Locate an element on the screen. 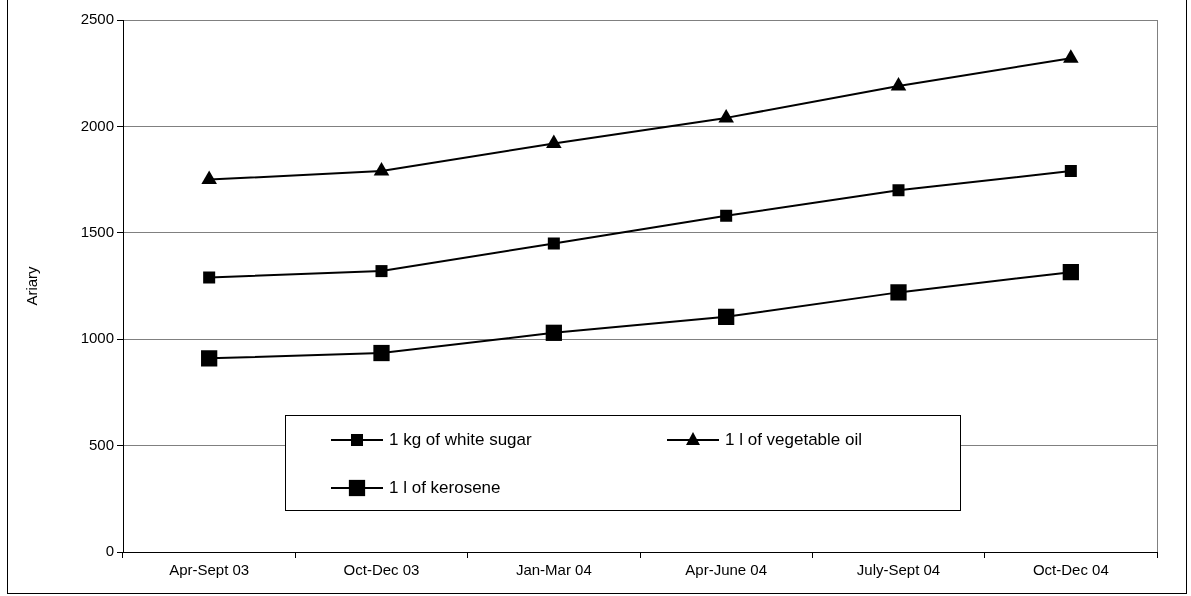  x-tick-label: Oct-Dec 04 is located at coordinates (1070, 570).